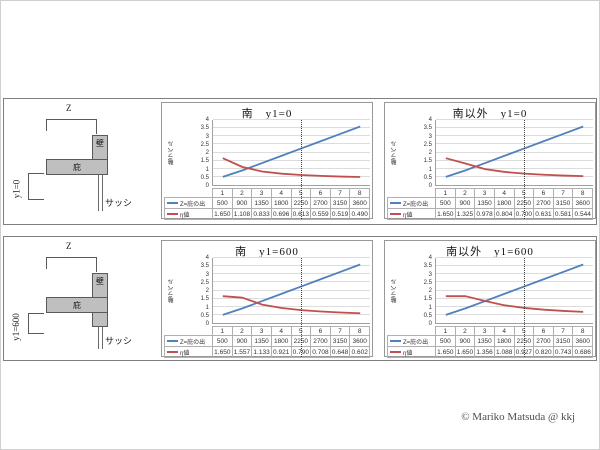  Describe the element at coordinates (96, 264) in the screenshot. I see `z-dimension-tick-right` at that location.